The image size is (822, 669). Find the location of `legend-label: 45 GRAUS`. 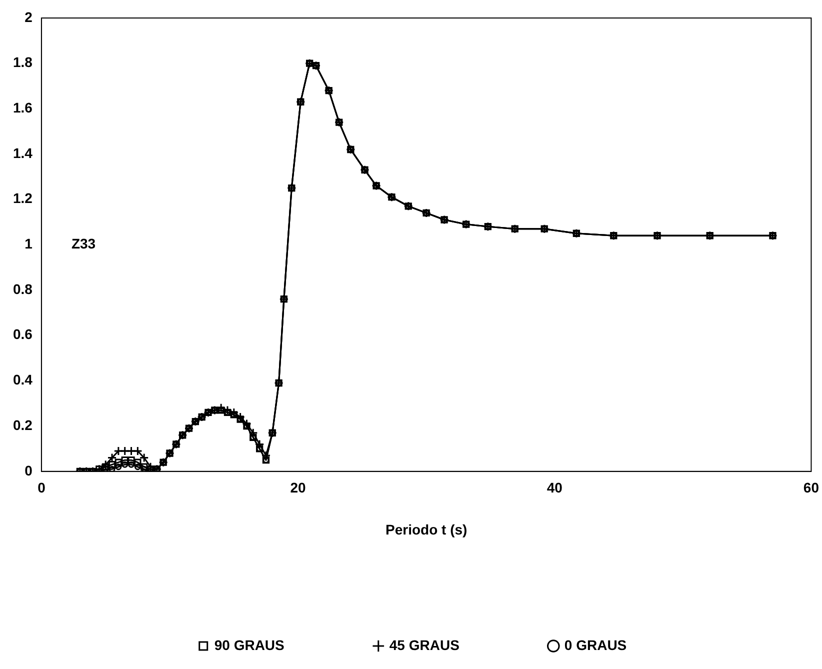

legend-label: 45 GRAUS is located at coordinates (424, 644).